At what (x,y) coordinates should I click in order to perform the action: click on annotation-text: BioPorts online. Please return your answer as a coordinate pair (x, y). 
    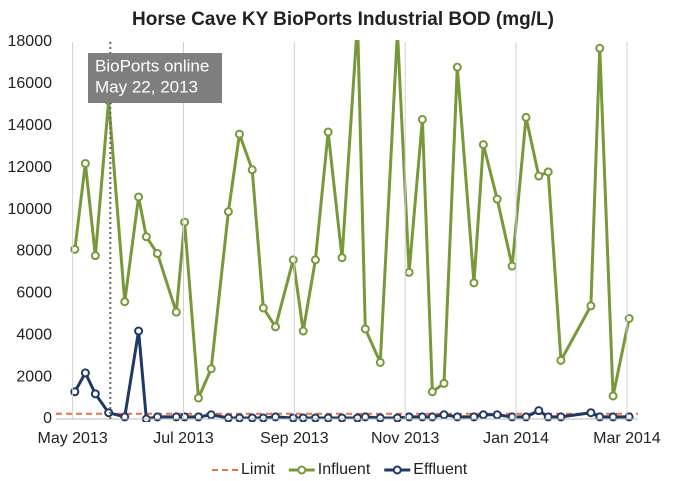
    Looking at the image, I should click on (152, 65).